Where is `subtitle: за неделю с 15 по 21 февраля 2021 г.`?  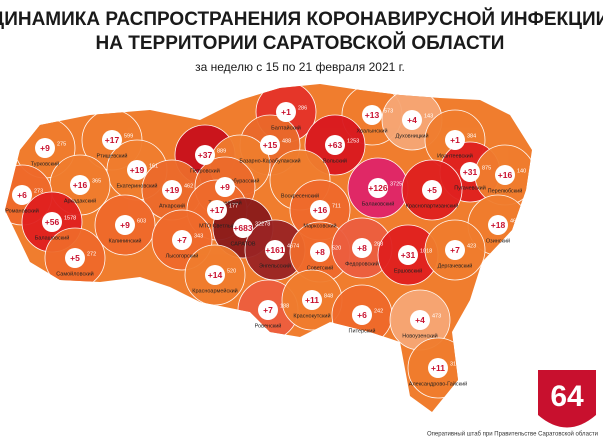
subtitle: за неделю с 15 по 21 февраля 2021 г. is located at coordinates (300, 67).